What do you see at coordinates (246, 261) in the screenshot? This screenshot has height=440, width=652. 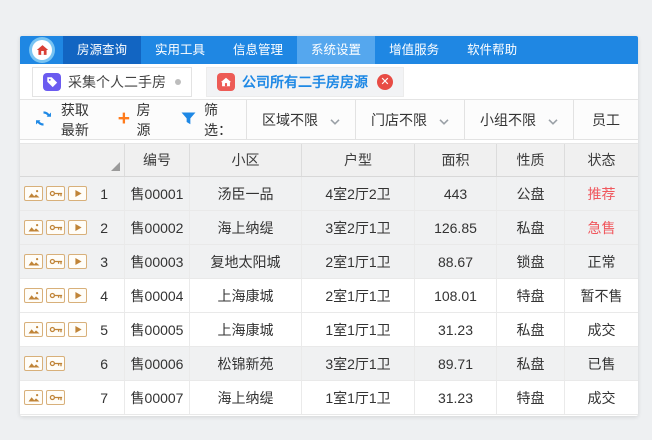 I see `cell-community: 复地太阳城` at bounding box center [246, 261].